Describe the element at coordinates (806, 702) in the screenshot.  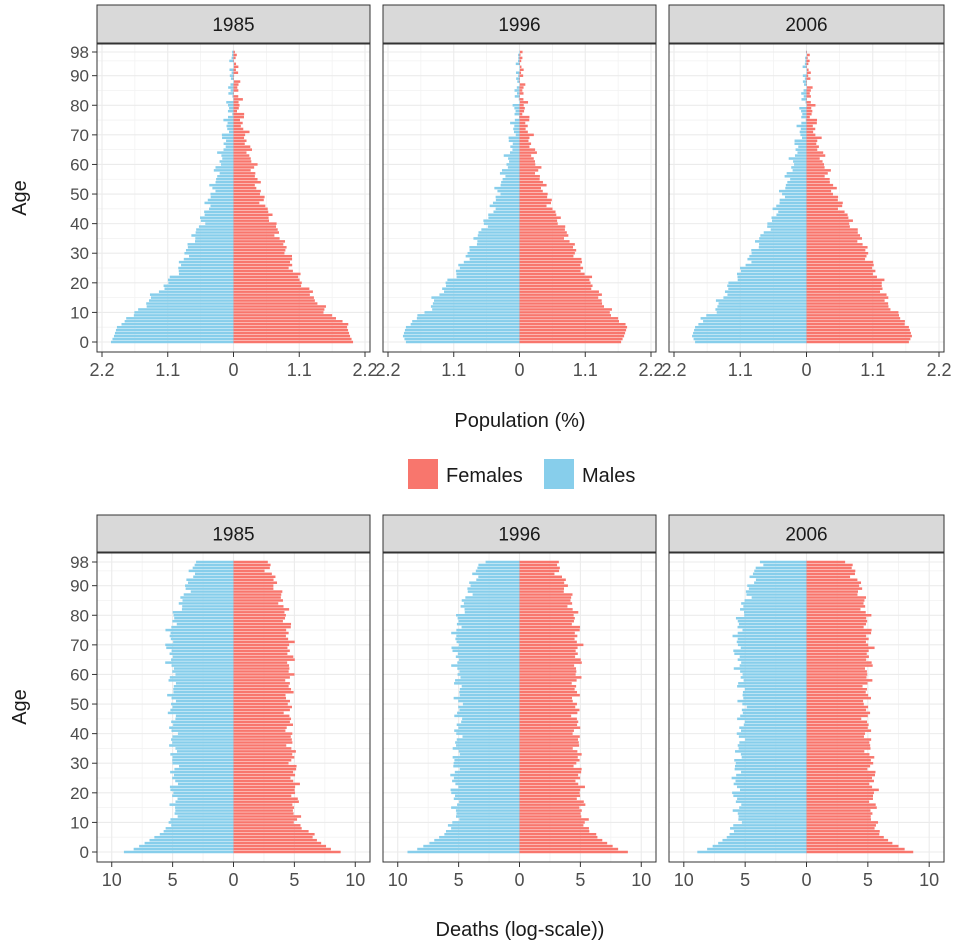
I see `panel-2006: 2006 10 5 0 5 10` at that location.